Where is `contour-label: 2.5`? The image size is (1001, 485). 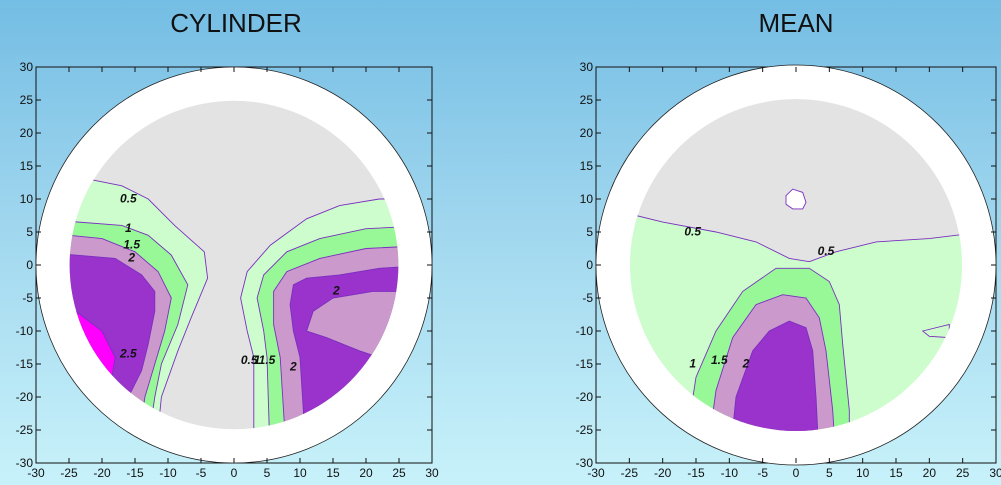
contour-label: 2.5 is located at coordinates (128, 353).